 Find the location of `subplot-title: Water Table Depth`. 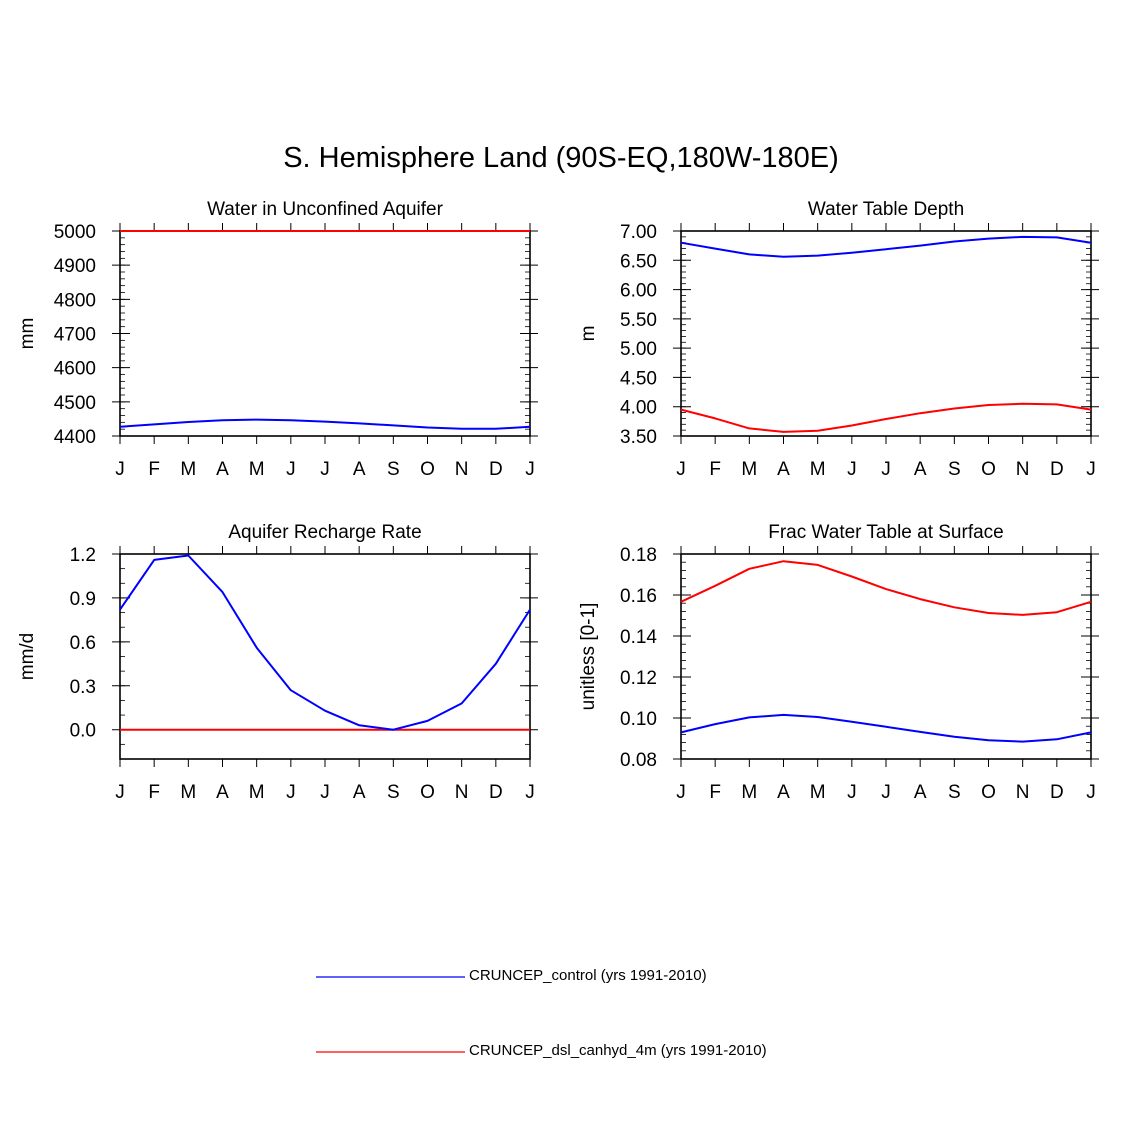

subplot-title: Water Table Depth is located at coordinates (886, 209).